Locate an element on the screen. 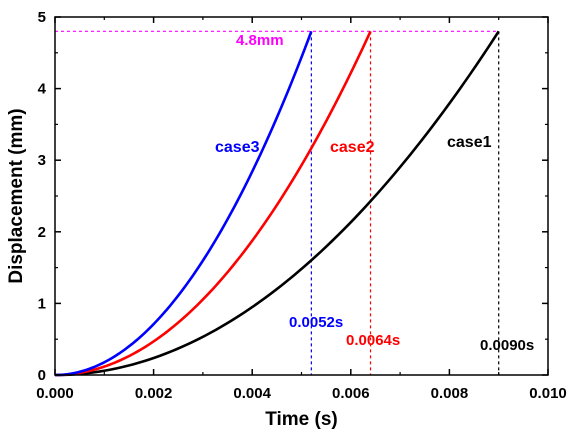 The height and width of the screenshot is (434, 581). curve-label-case3: case3 is located at coordinates (237, 147).